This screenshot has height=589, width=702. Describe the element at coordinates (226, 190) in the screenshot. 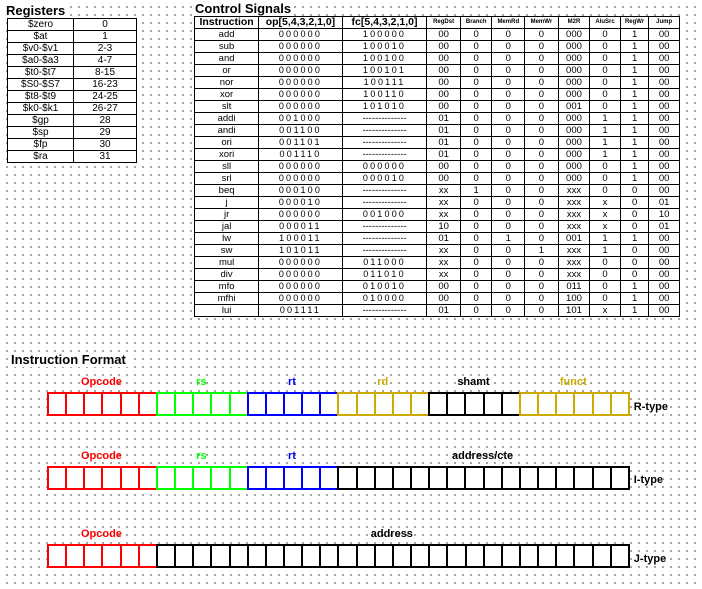

I see `instruction-name: beq` at that location.